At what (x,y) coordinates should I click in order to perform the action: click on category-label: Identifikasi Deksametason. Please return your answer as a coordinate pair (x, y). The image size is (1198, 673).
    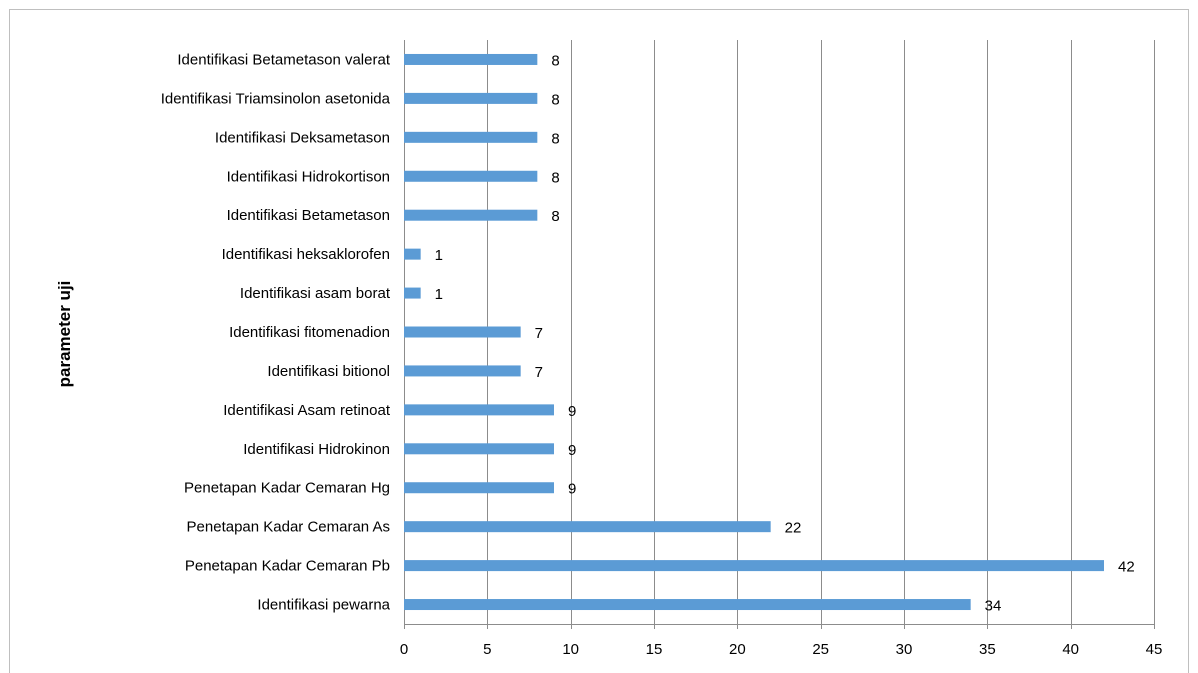
    Looking at the image, I should click on (302, 137).